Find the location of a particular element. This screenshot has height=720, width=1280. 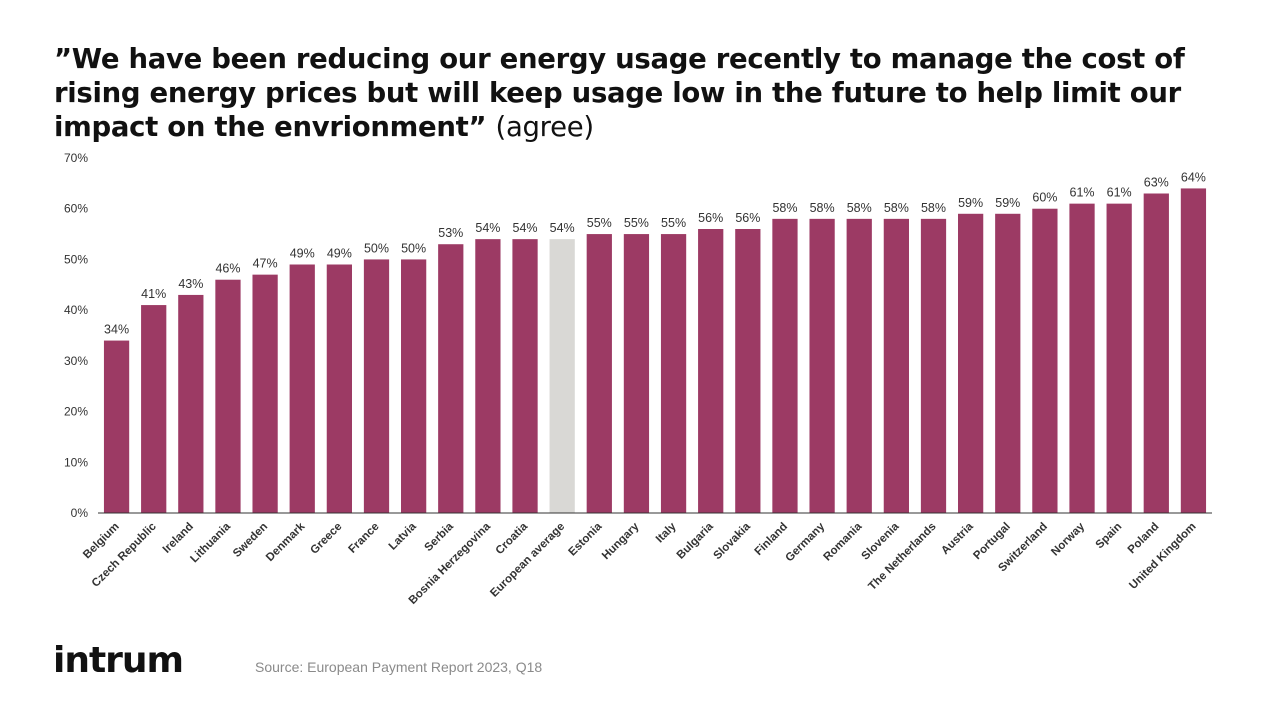

x-tick-label: Spain is located at coordinates (1109, 536).